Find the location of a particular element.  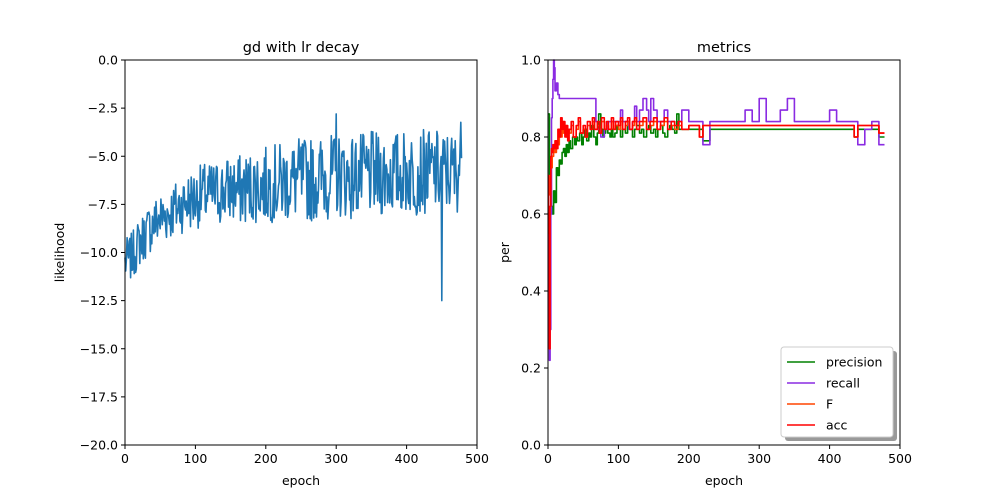

y-tick-label: −15.0 is located at coordinates (99, 348).